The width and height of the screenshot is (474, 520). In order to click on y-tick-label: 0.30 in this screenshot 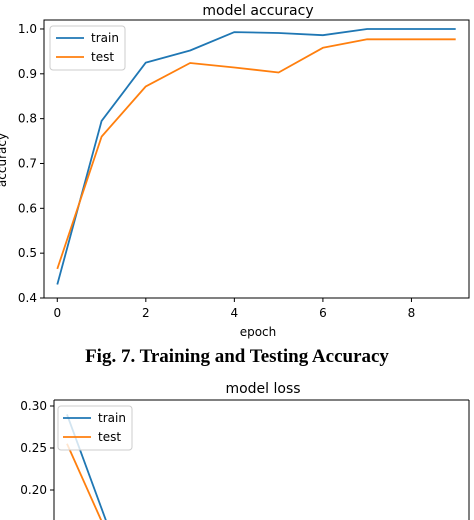, I will do `click(33, 406)`.